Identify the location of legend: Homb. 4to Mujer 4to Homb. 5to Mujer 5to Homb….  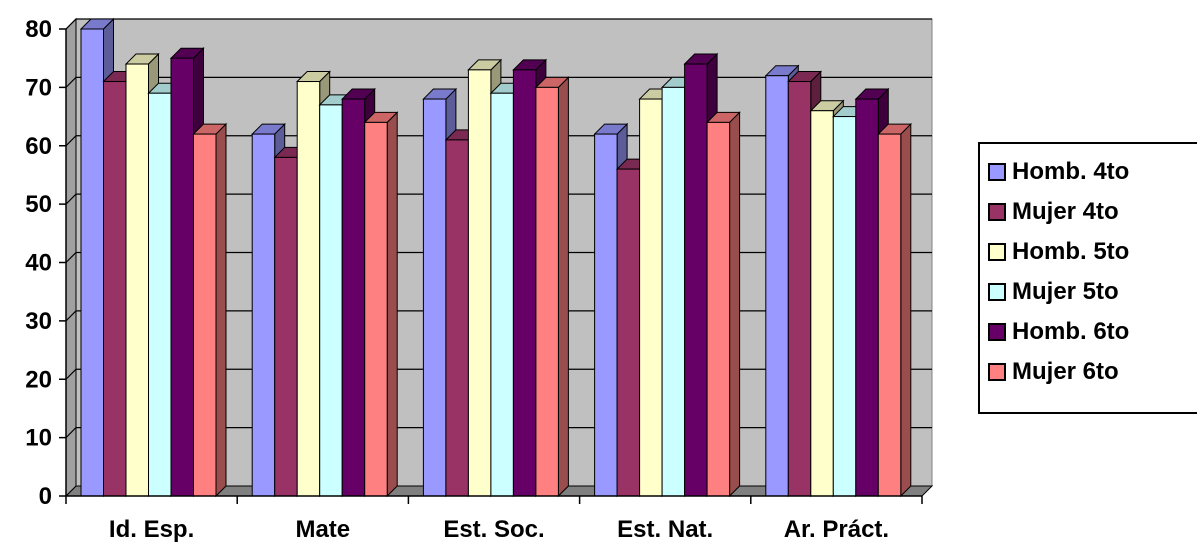
(1087, 278).